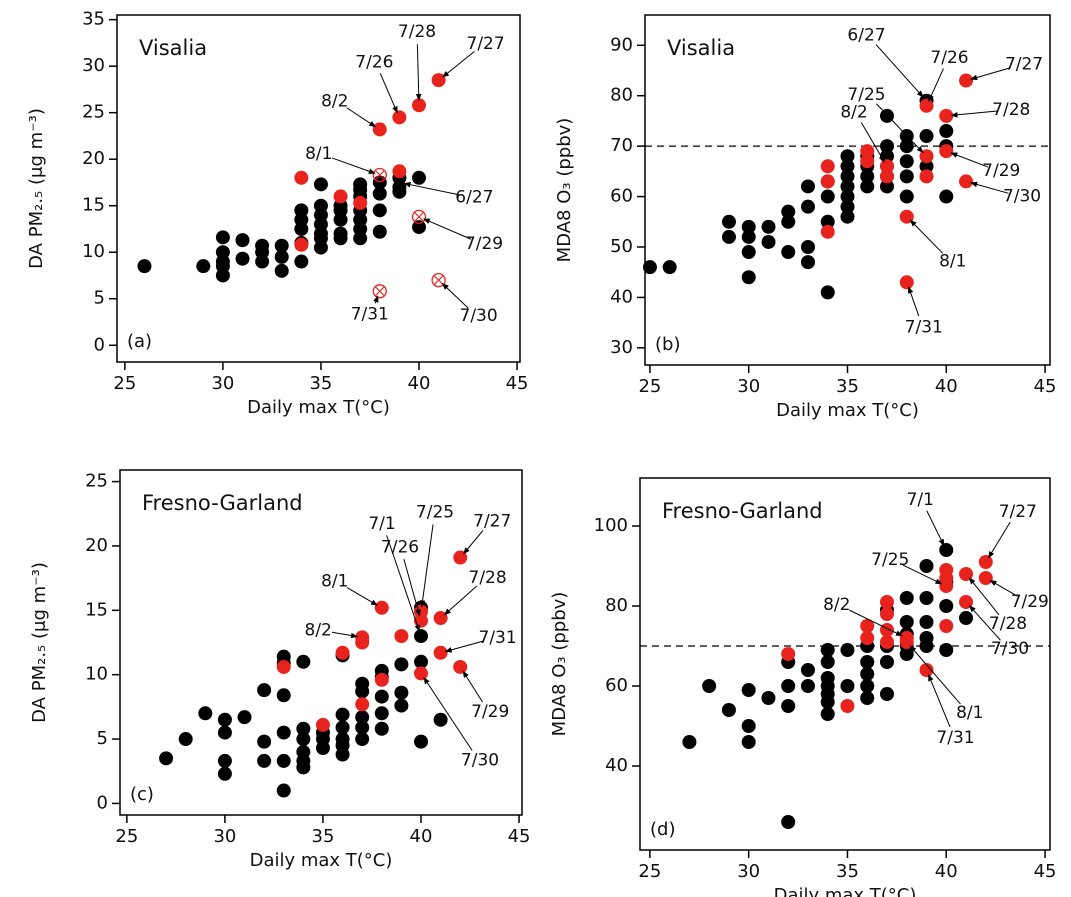 This screenshot has width=1071, height=897. I want to click on y-axis-label: MDA8 O₃ (ppbv), so click(559, 664).